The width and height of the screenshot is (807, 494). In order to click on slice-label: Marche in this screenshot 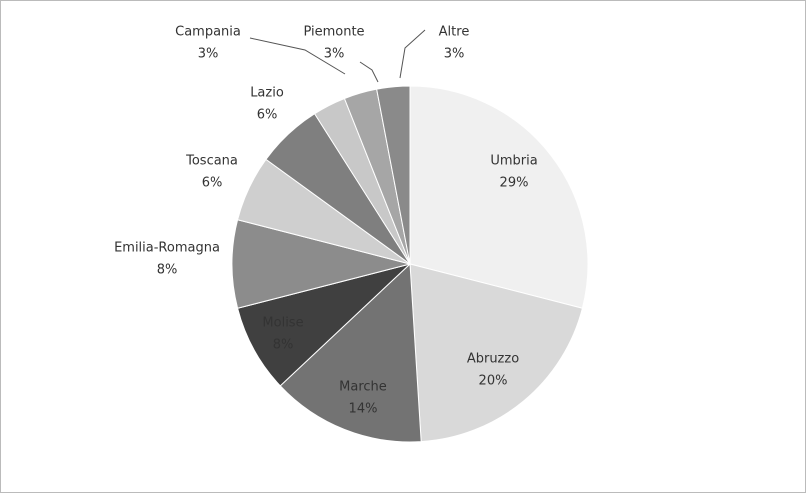, I will do `click(363, 387)`.